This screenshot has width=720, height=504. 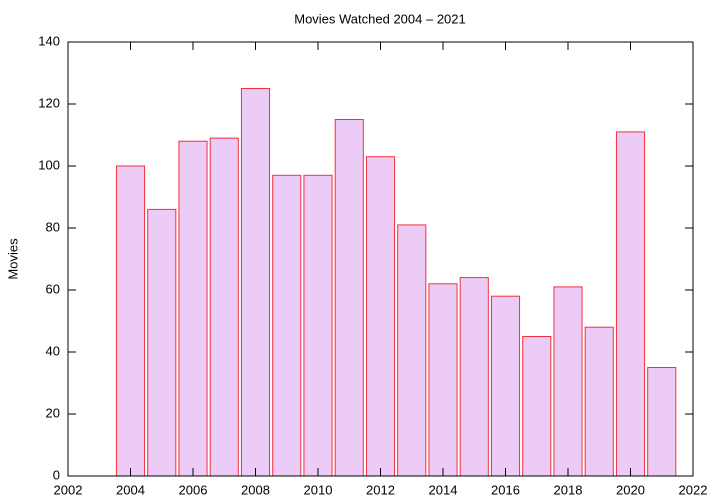 I want to click on x-tick-label: 2018, so click(x=568, y=489).